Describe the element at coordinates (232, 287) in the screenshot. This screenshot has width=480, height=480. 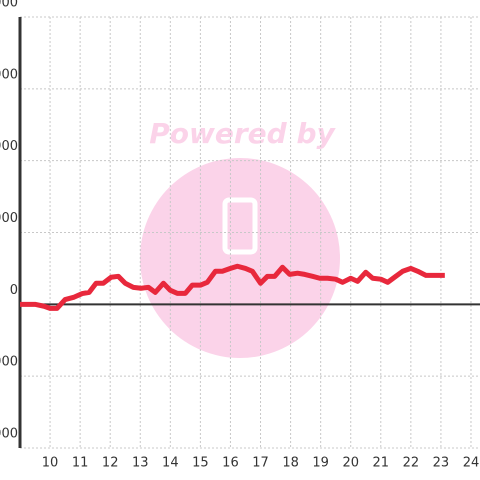
I see `data-line` at that location.